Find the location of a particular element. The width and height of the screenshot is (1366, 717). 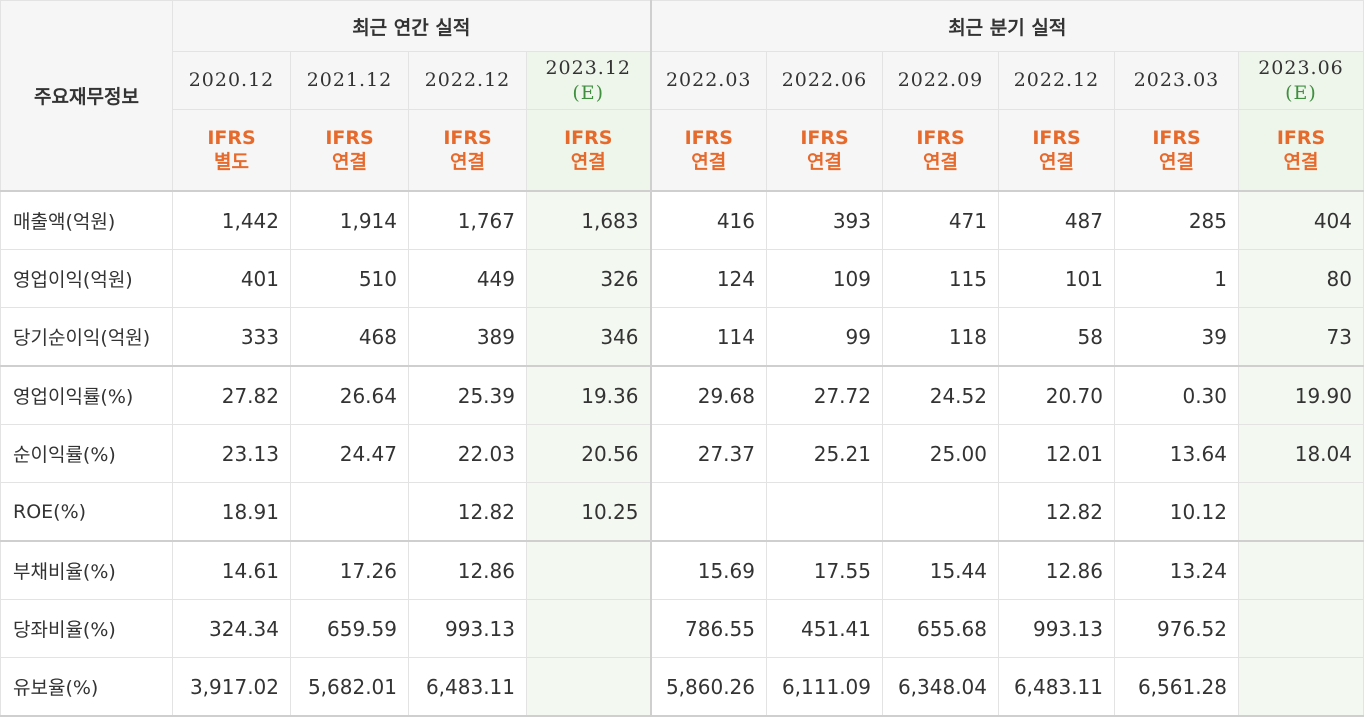

table-cell: 3,917.02 is located at coordinates (231, 687).